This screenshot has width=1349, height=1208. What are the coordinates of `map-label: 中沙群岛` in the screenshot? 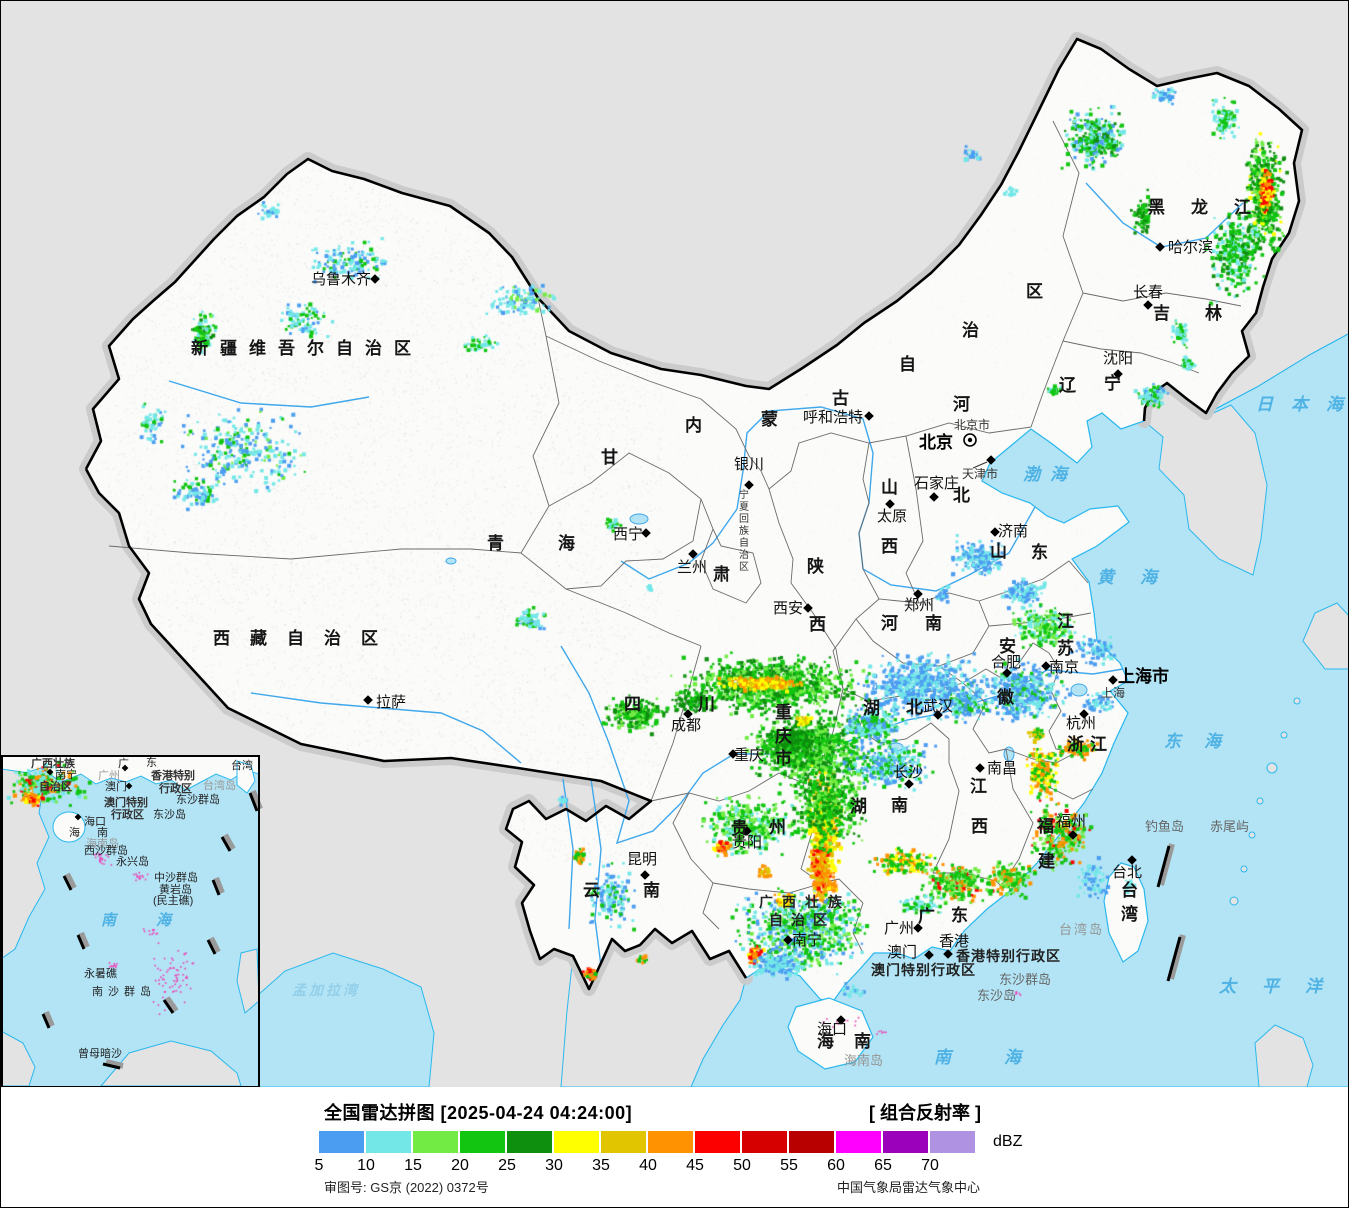 It's located at (176, 877).